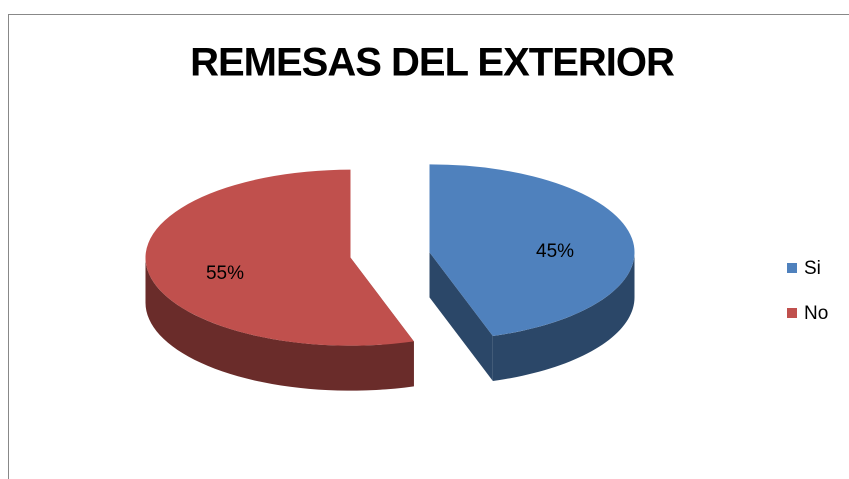  What do you see at coordinates (225, 273) in the screenshot?
I see `data-label: 55%` at bounding box center [225, 273].